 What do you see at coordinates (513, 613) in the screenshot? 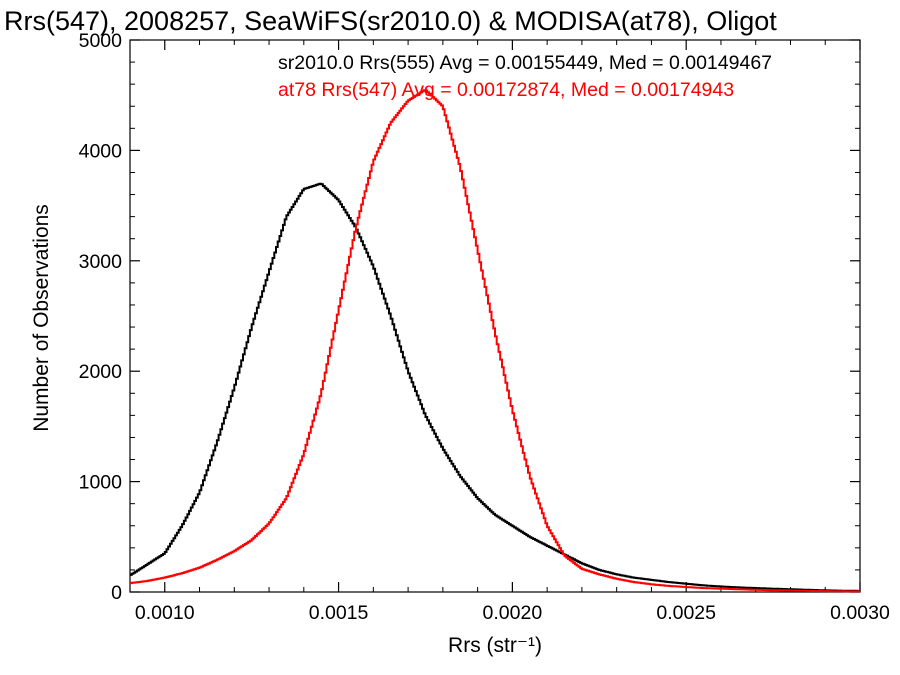
I see `x-tick-label: 0.0020` at bounding box center [513, 613].